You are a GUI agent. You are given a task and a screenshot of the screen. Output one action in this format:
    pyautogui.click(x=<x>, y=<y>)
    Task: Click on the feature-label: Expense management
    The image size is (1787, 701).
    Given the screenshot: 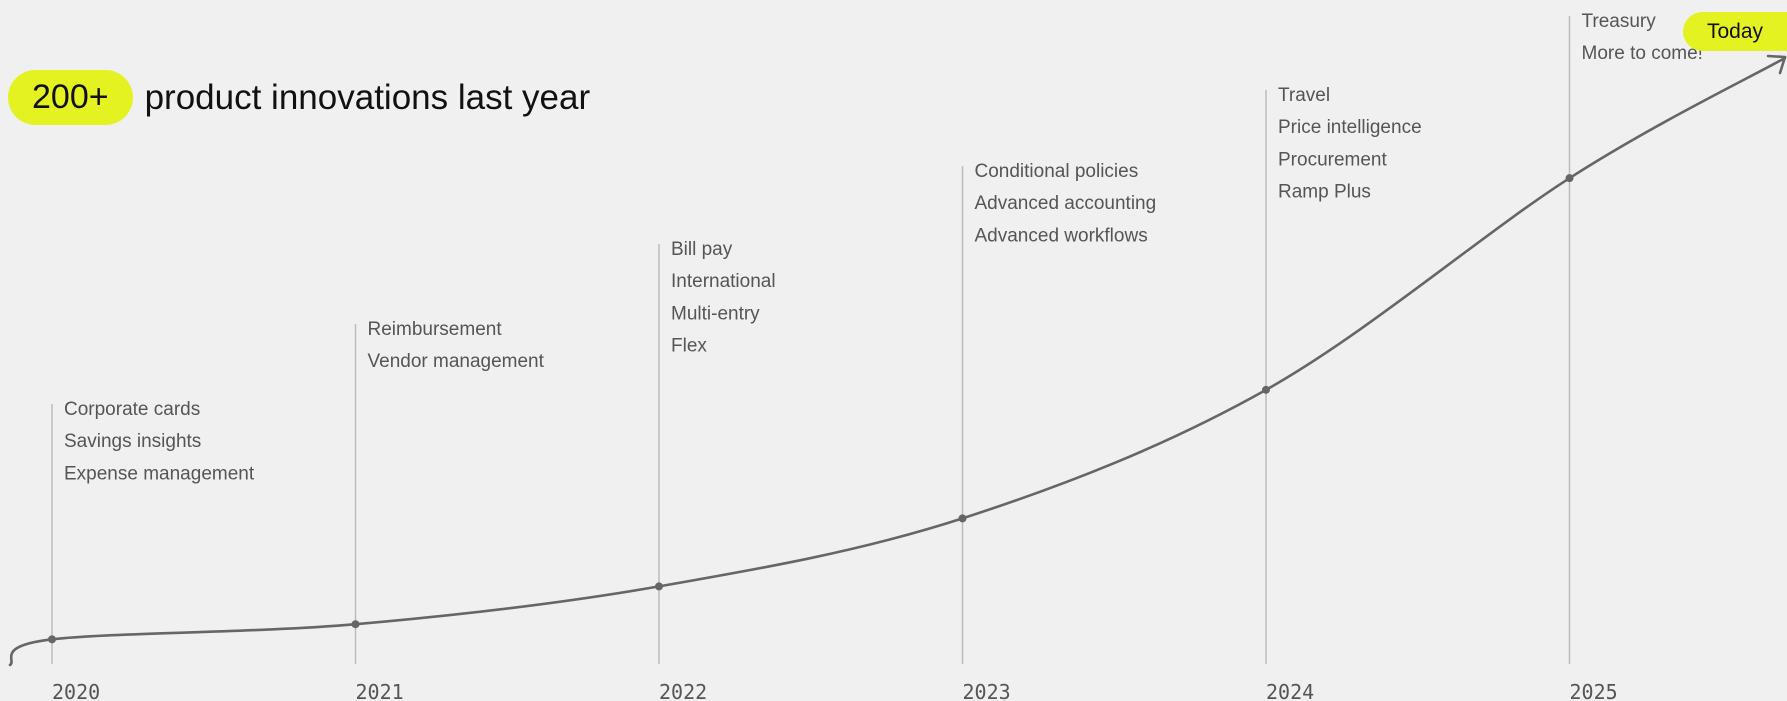 What is the action you would take?
    pyautogui.click(x=159, y=473)
    